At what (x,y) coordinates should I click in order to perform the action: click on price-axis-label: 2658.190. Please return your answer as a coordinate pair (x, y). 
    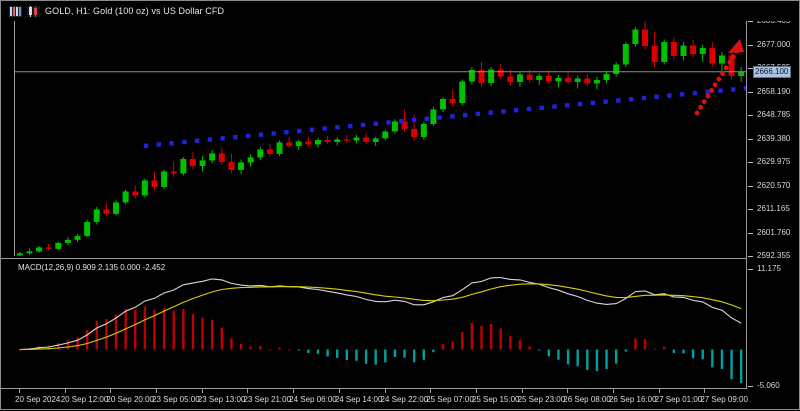
    Looking at the image, I should click on (774, 91).